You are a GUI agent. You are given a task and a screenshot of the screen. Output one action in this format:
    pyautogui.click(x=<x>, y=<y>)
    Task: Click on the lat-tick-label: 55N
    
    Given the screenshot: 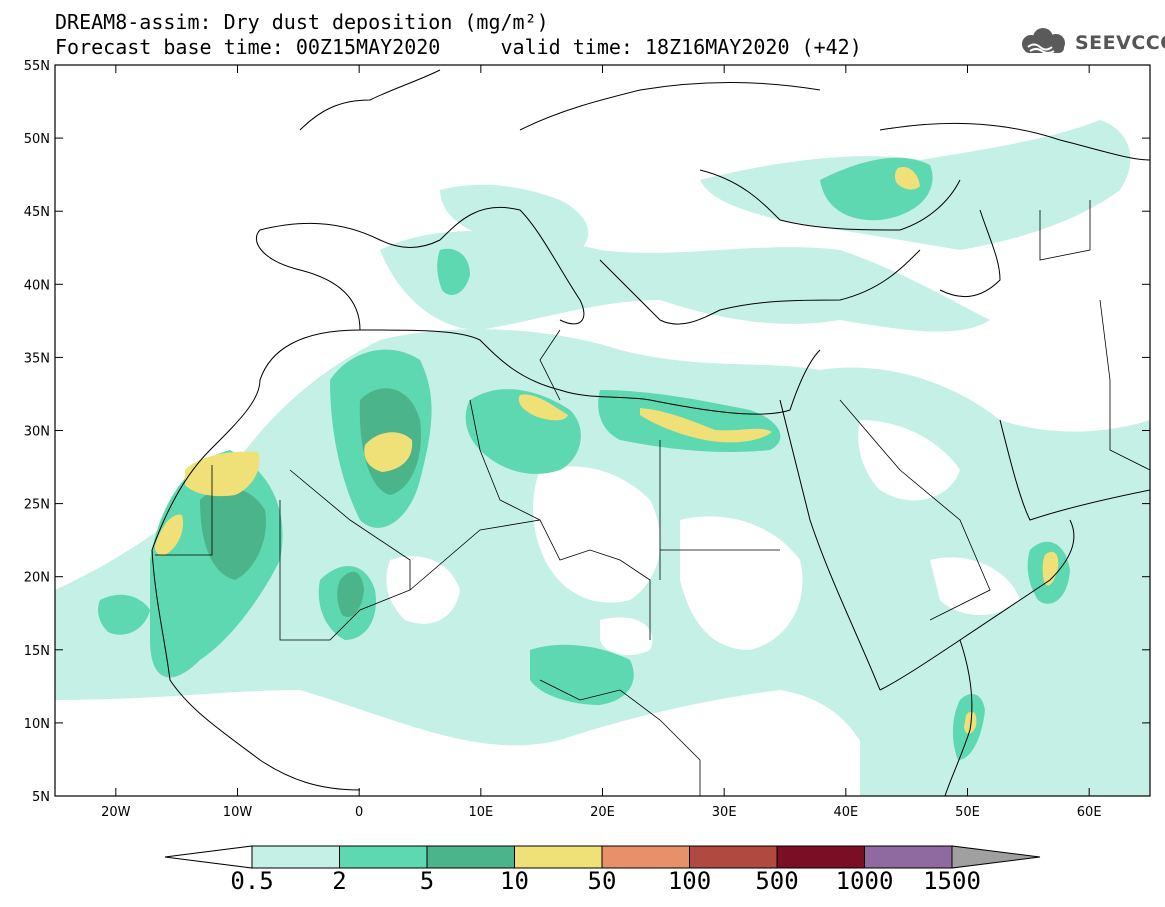 What is the action you would take?
    pyautogui.click(x=37, y=66)
    